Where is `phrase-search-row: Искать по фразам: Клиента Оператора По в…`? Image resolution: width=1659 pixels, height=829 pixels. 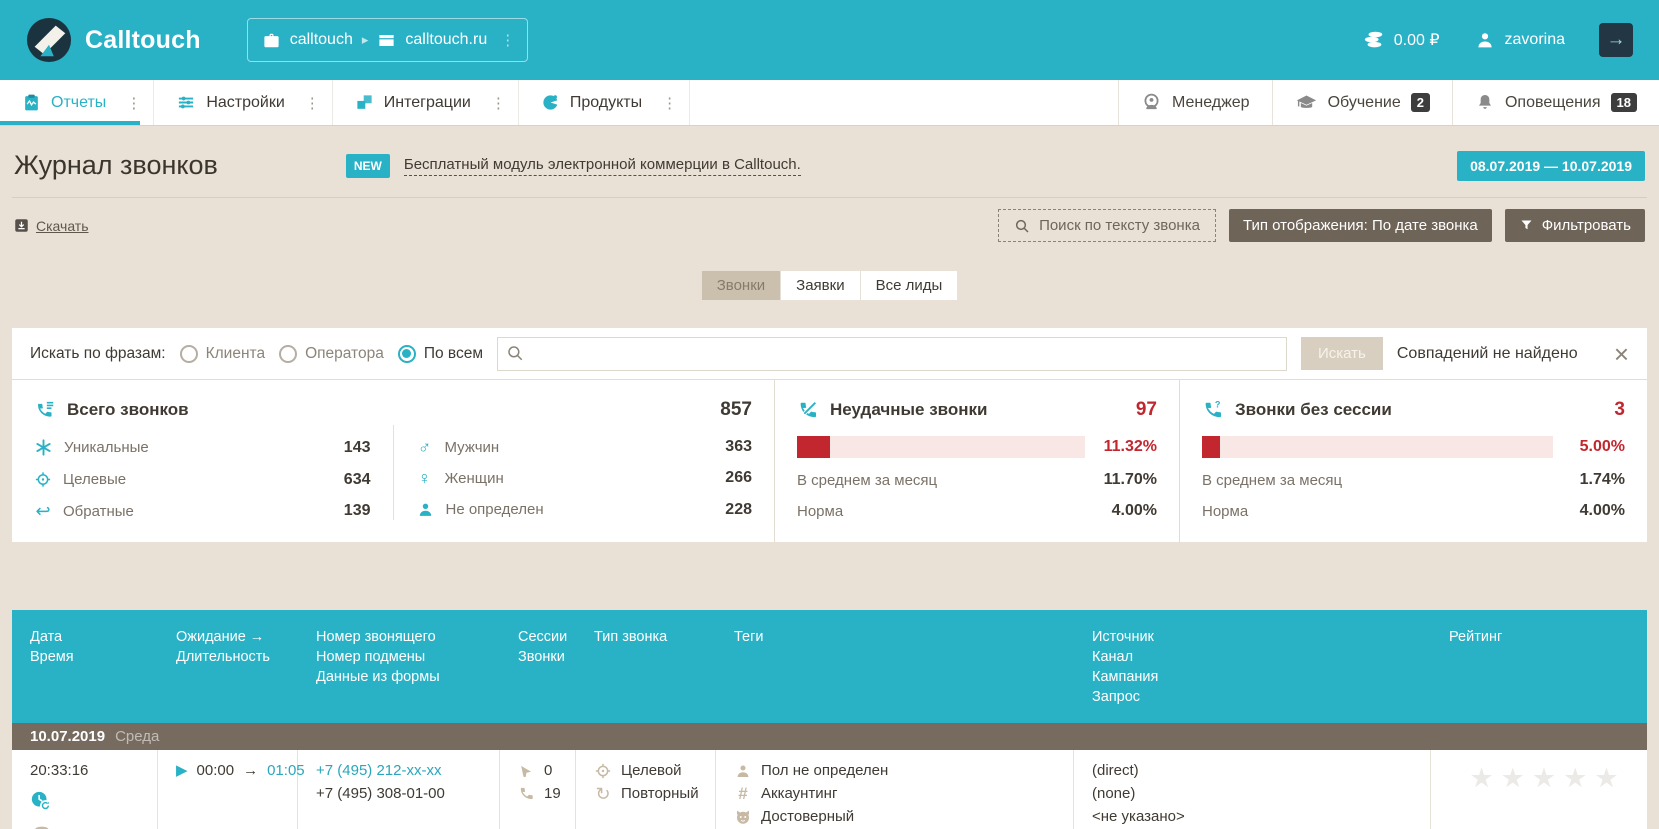
phrase-search-row: Искать по фразам: Клиента Оператора По в… is located at coordinates (829, 354).